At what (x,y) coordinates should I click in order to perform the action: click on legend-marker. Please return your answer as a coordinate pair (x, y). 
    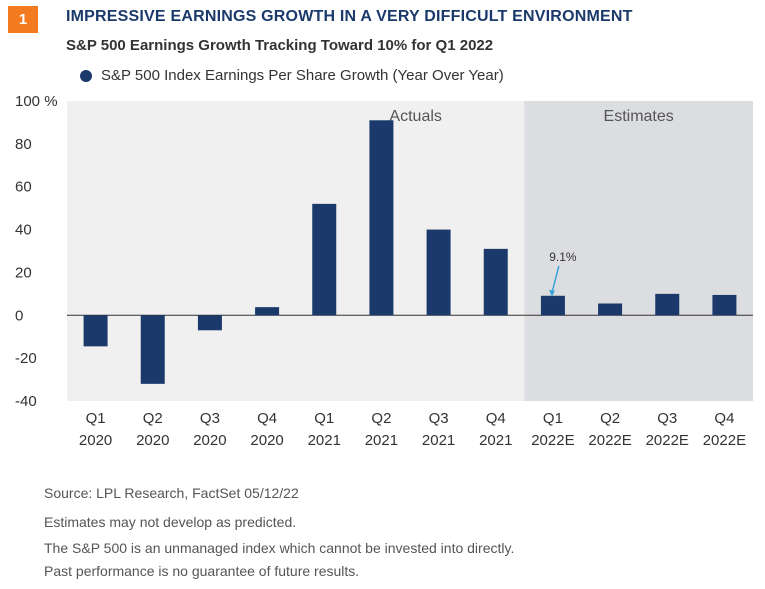
    Looking at the image, I should click on (86, 75).